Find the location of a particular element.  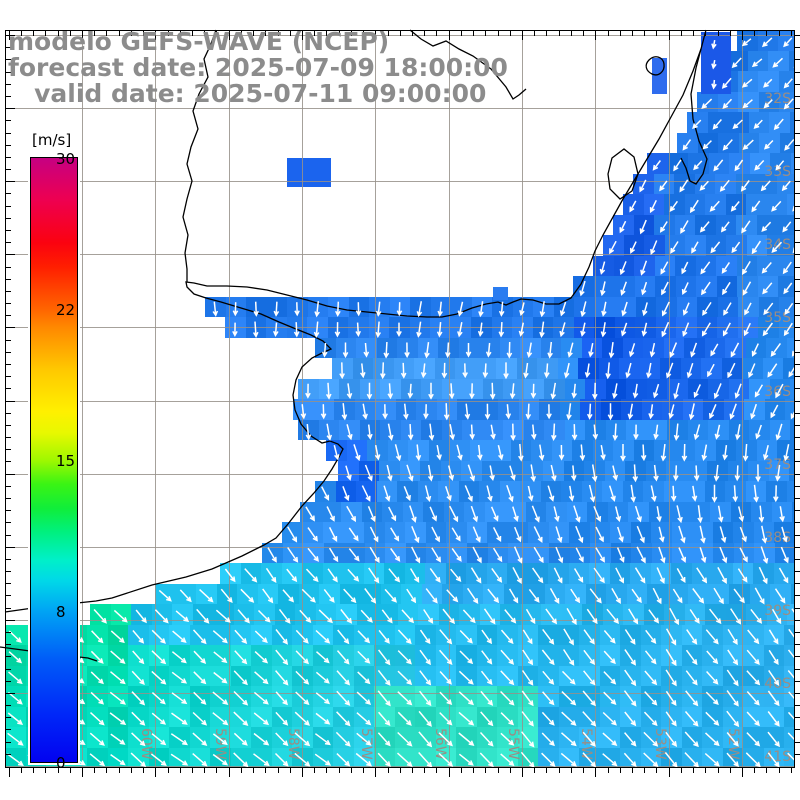

title-line-model: modelo GEFS-WAVE (NCEP) is located at coordinates (199, 41).